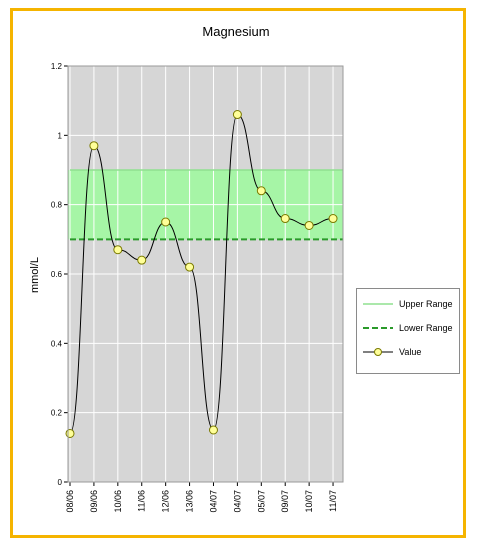 The width and height of the screenshot is (483, 547). I want to click on y-tick-label: 0.6, so click(57, 274).